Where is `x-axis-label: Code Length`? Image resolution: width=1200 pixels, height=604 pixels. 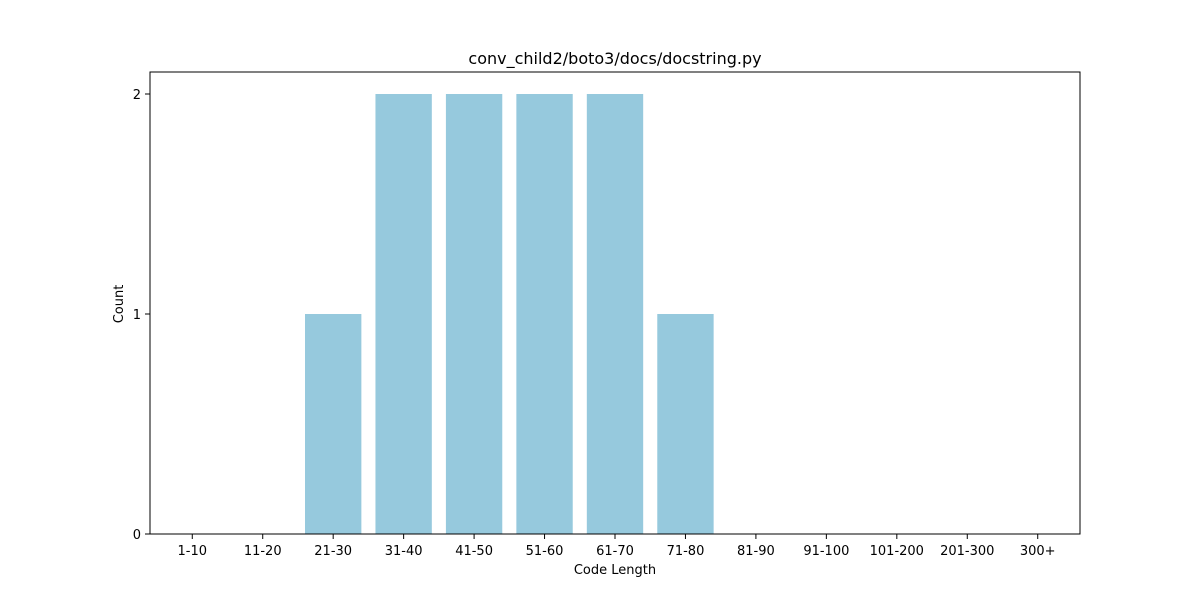 x-axis-label: Code Length is located at coordinates (615, 570).